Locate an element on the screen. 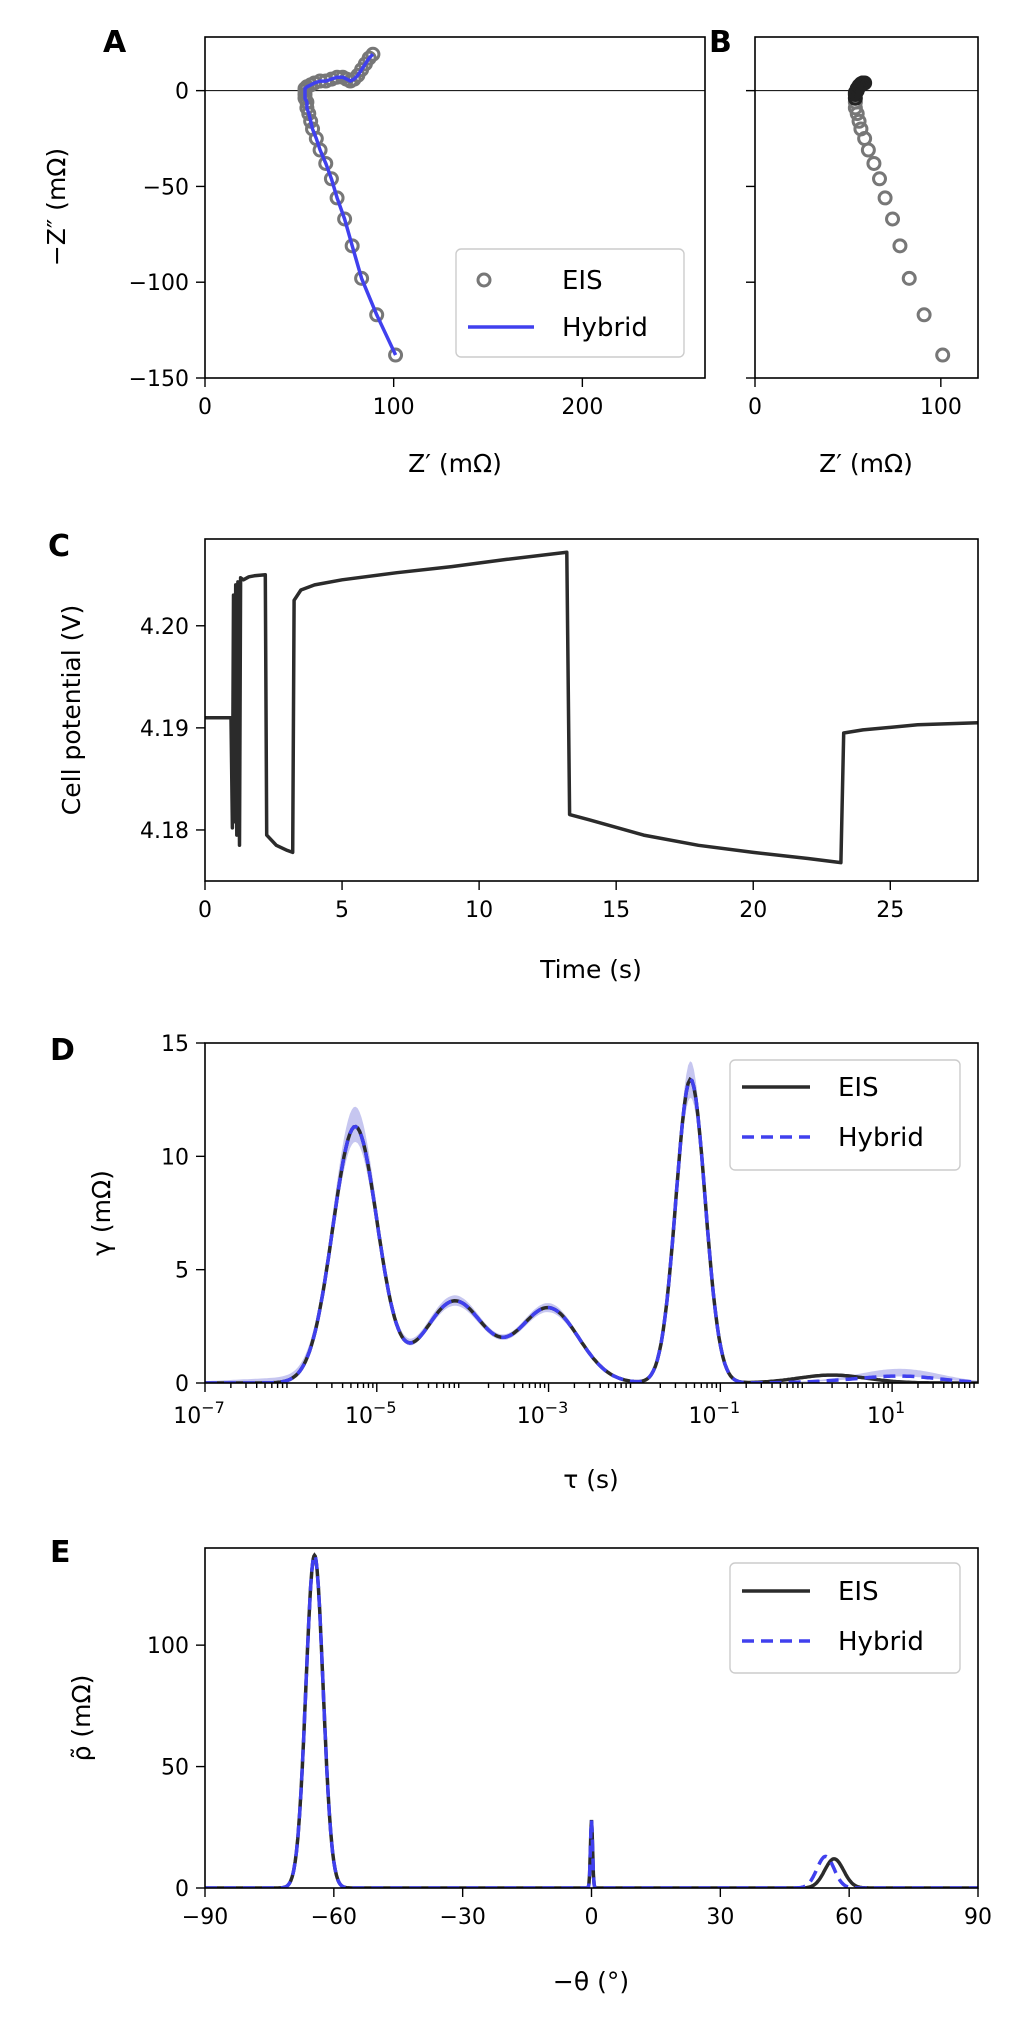  panel-a-marks is located at coordinates (455, 204).